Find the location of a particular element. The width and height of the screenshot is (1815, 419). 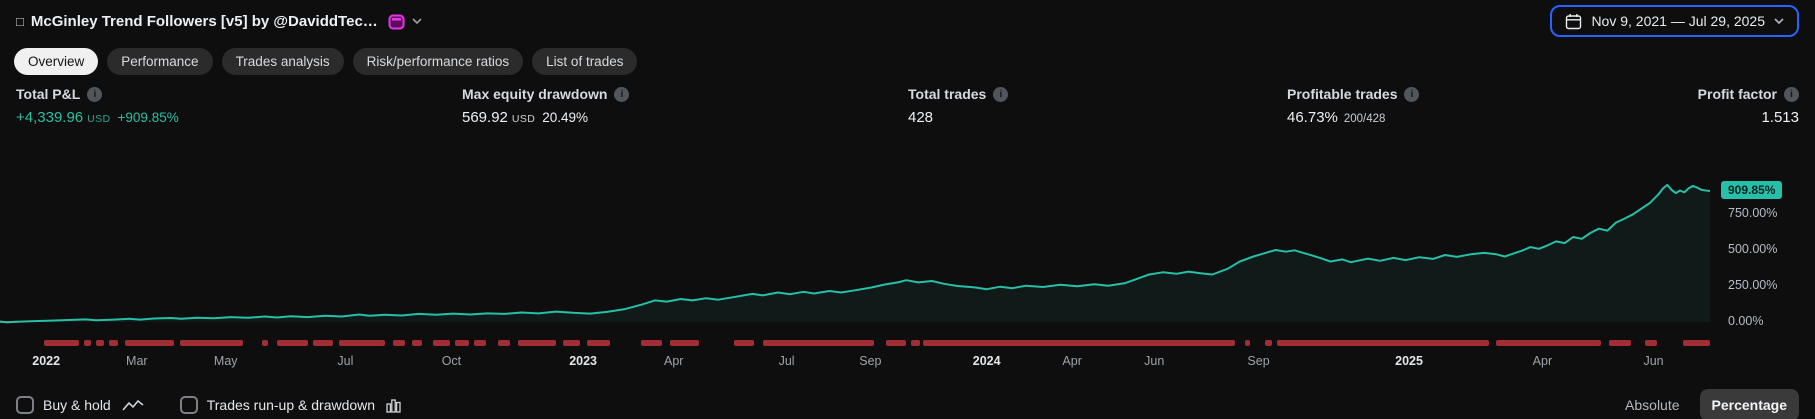

metric-extra: +909.85% is located at coordinates (148, 117).